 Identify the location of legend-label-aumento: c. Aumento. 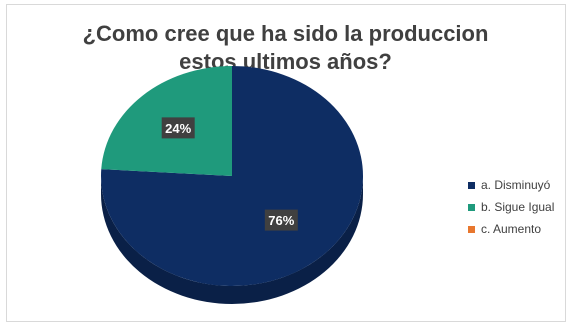
(511, 229).